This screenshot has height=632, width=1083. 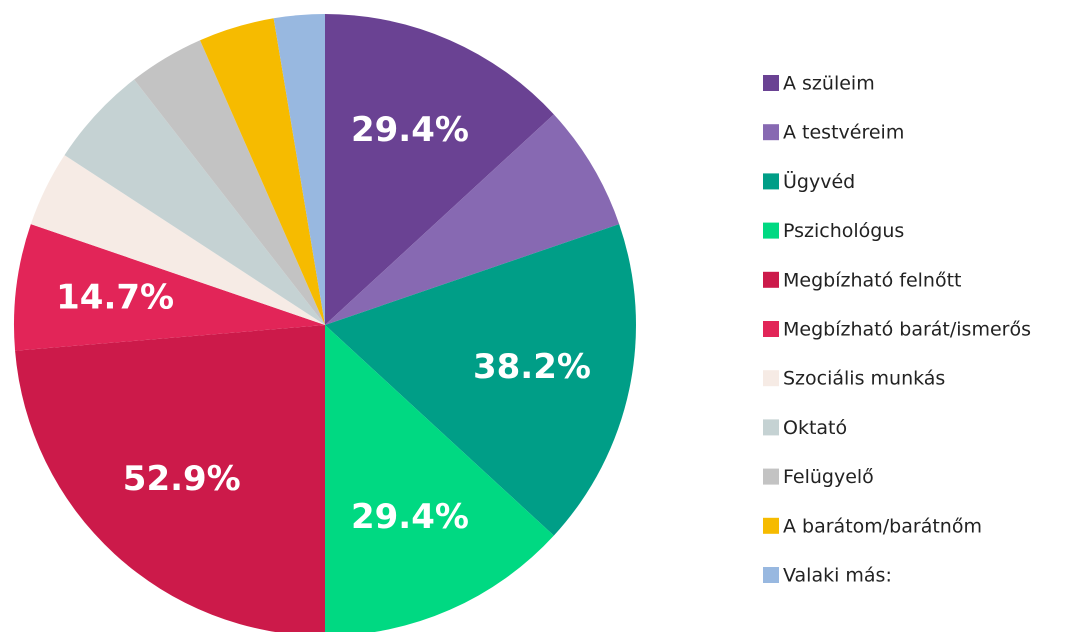 What do you see at coordinates (882, 526) in the screenshot?
I see `legend-label: A barátom/barátnőm` at bounding box center [882, 526].